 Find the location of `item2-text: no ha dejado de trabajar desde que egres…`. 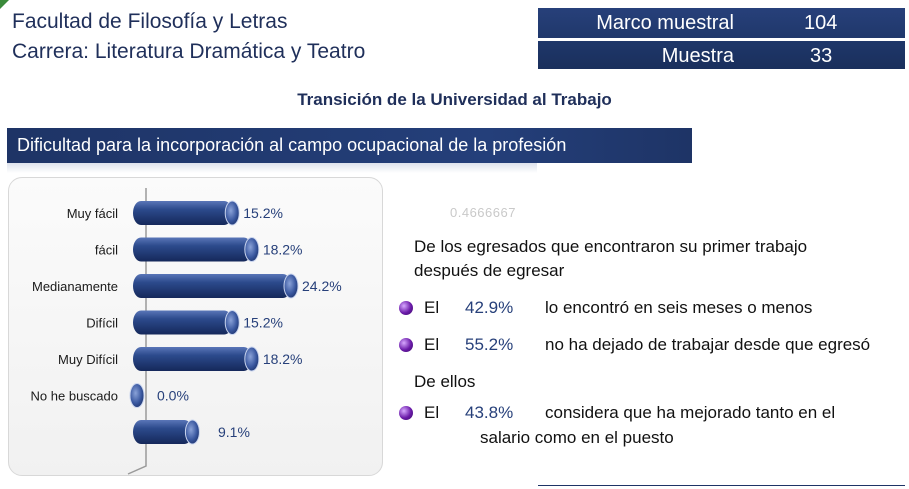

item2-text: no ha dejado de trabajar desde que egres… is located at coordinates (708, 344).